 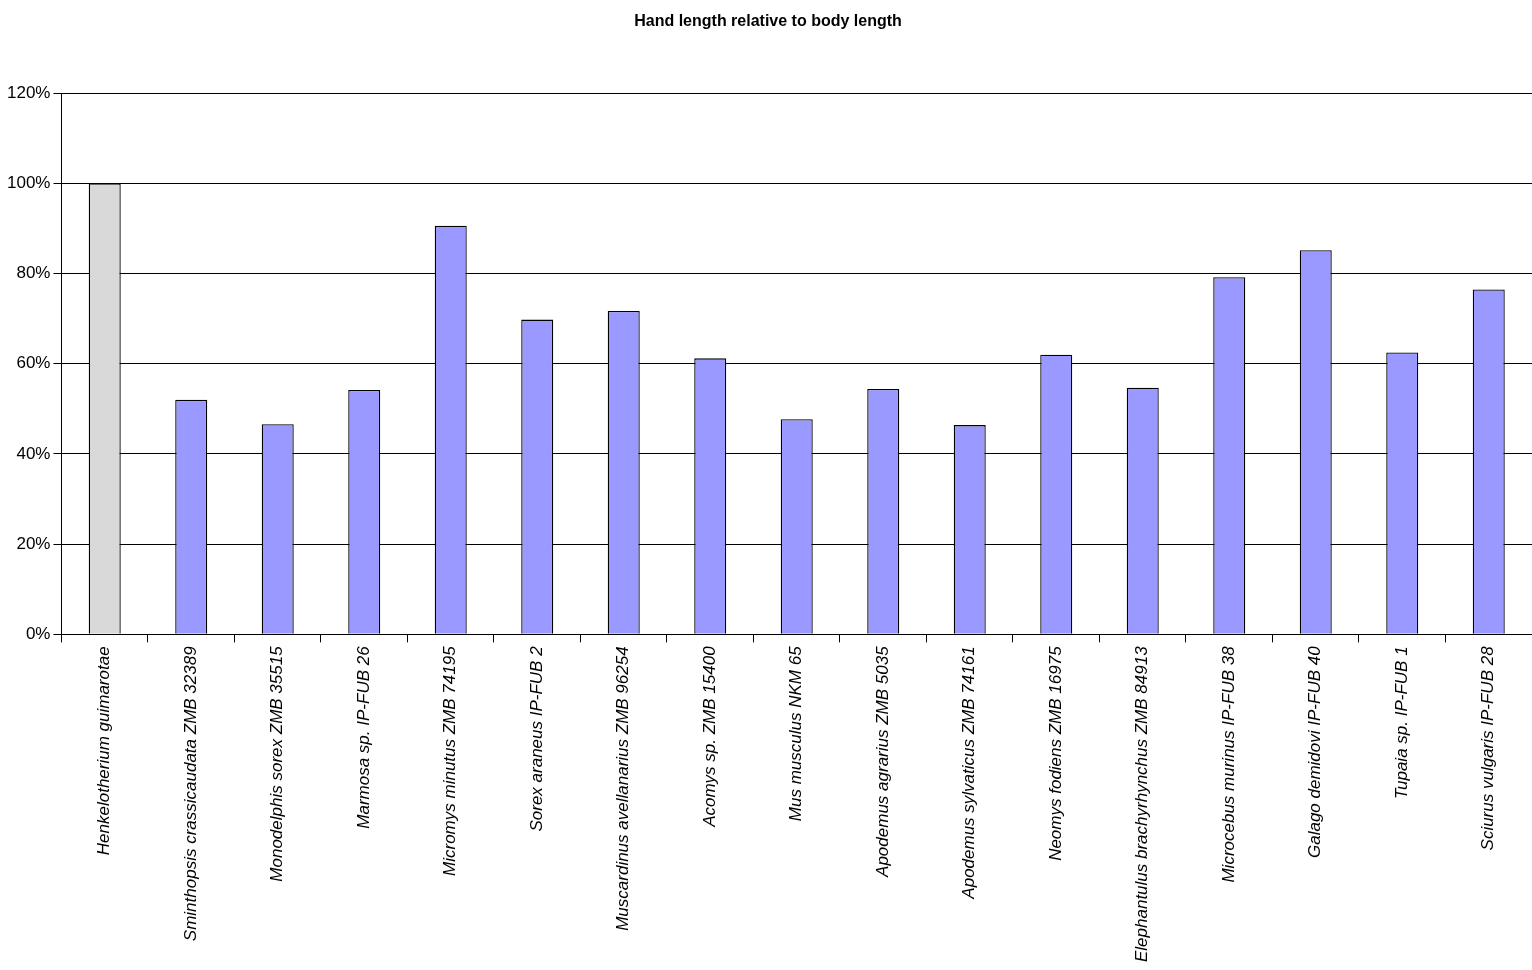 What do you see at coordinates (33, 453) in the screenshot?
I see `y-tick-label: 40%` at bounding box center [33, 453].